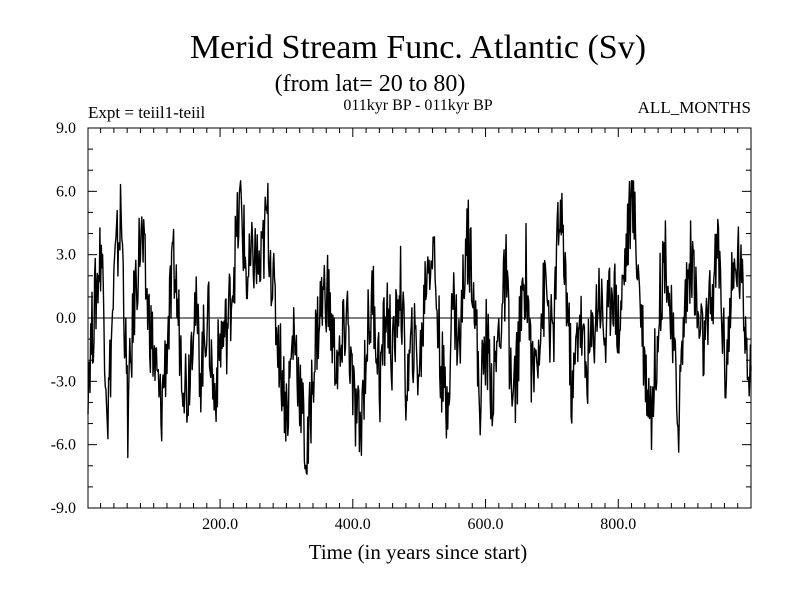 This screenshot has height=600, width=800. I want to click on x-tick-label: 200.0, so click(220, 524).